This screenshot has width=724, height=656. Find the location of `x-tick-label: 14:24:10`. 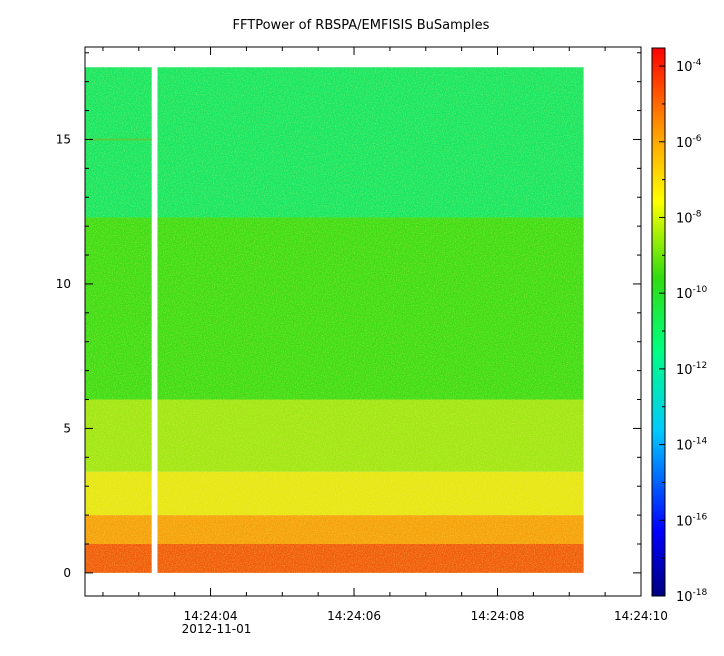

x-tick-label: 14:24:10 is located at coordinates (641, 616).